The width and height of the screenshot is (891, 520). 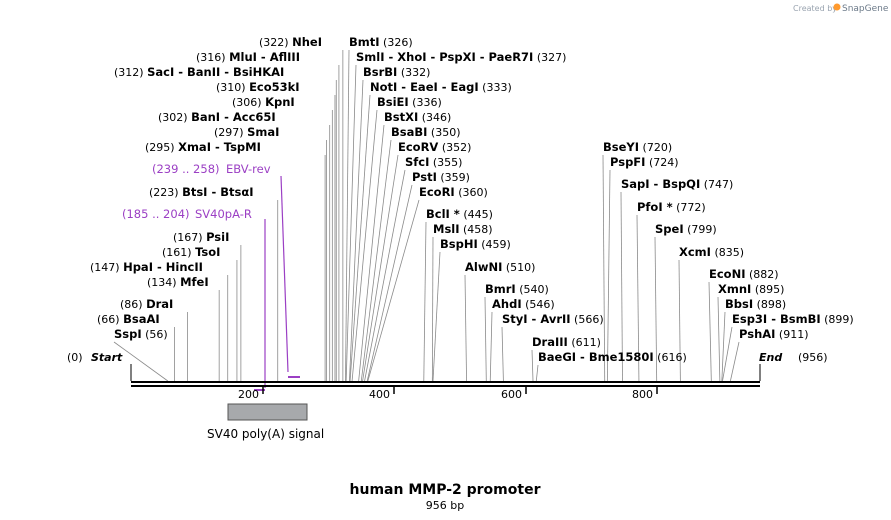 I want to click on cut-site-label: SmlI - XhoI - PspXI - PaeR7I (327), so click(x=461, y=57).